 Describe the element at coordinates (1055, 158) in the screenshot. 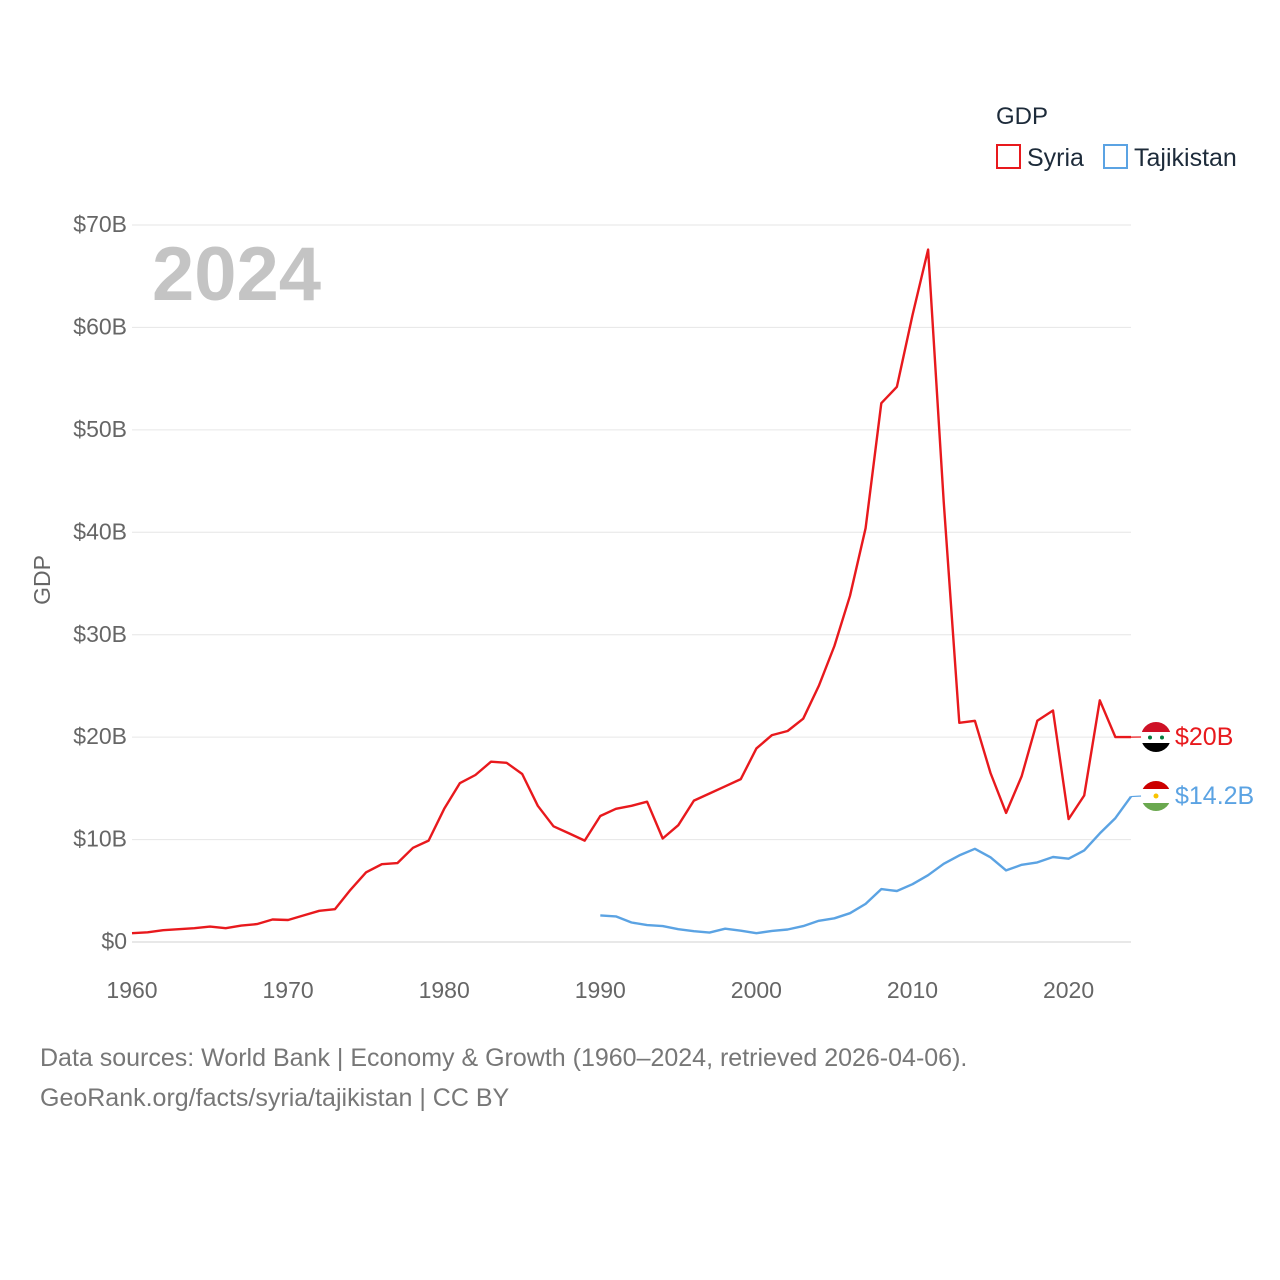

I see `legend-label-syria: Syria` at that location.